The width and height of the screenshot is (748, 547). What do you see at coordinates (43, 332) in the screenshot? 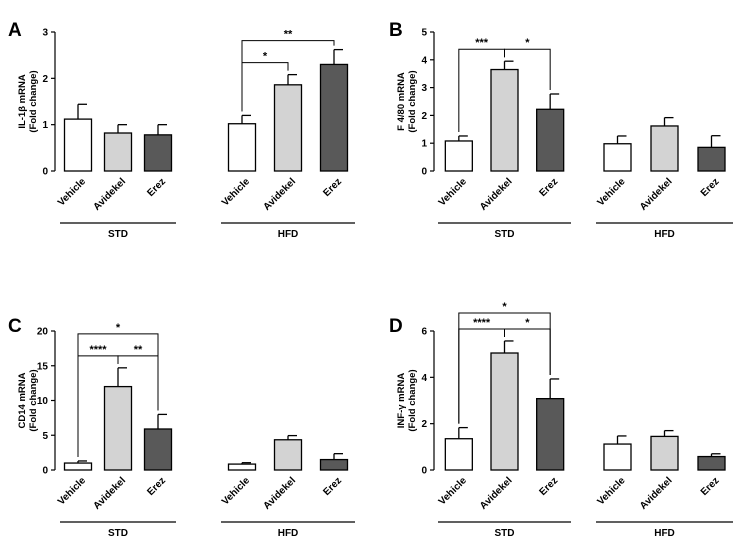
I see `y-tick-label: 20` at bounding box center [43, 332].